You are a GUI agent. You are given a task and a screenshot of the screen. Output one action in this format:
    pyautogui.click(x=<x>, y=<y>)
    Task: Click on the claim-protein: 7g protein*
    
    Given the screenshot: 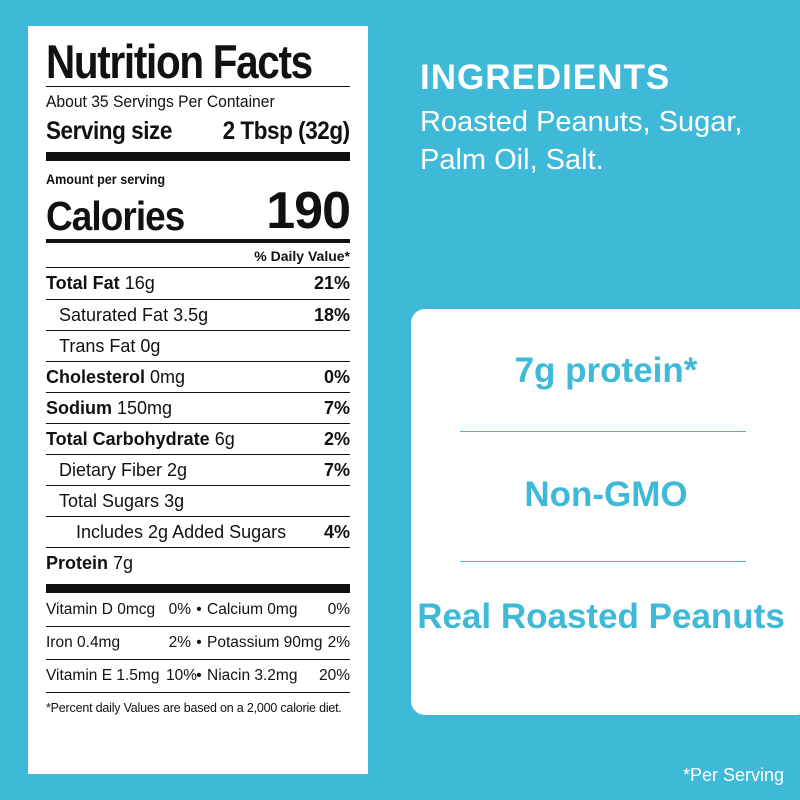 What is the action you would take?
    pyautogui.click(x=606, y=370)
    